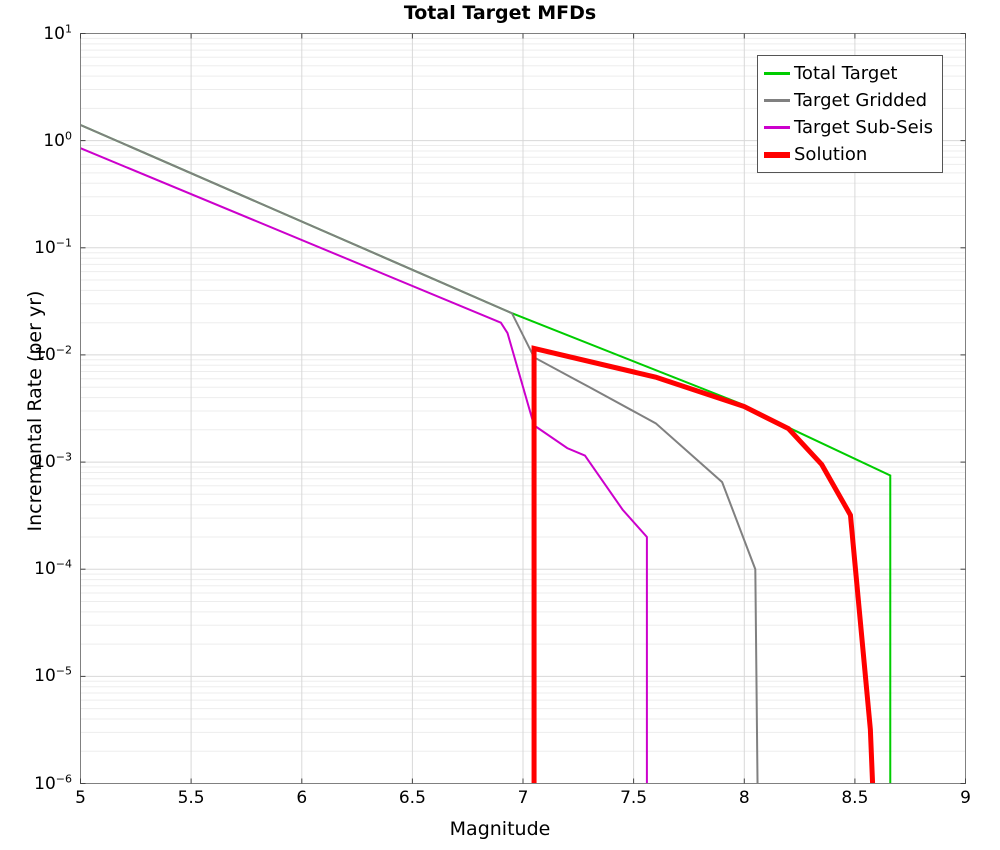 This screenshot has width=1000, height=850. What do you see at coordinates (35, 411) in the screenshot?
I see `y-axis-label: Incremental Rate (per yr)` at bounding box center [35, 411].